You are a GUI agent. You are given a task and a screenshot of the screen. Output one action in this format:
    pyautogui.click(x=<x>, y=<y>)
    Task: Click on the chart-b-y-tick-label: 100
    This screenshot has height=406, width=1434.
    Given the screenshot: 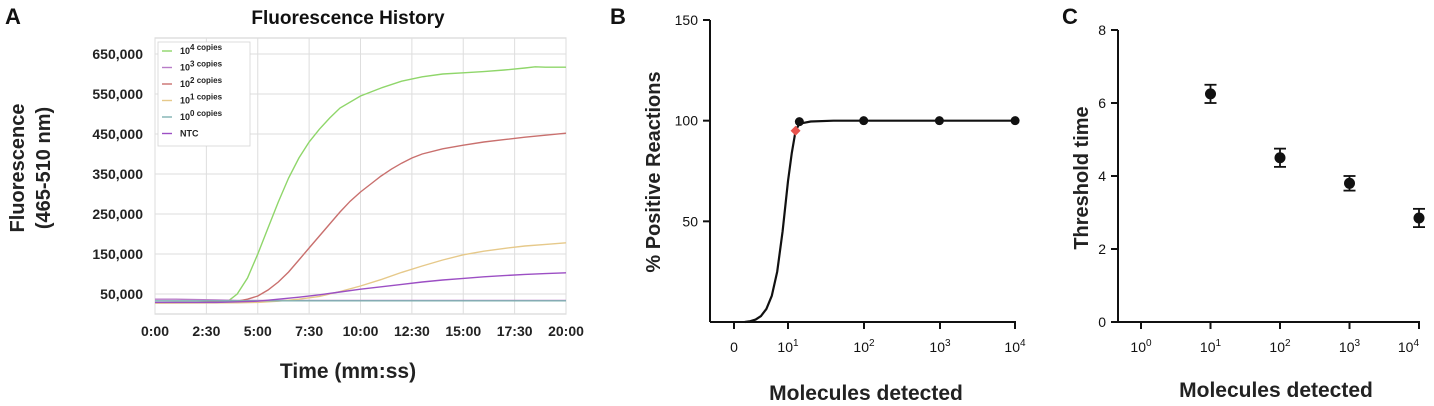 What is the action you would take?
    pyautogui.click(x=687, y=121)
    